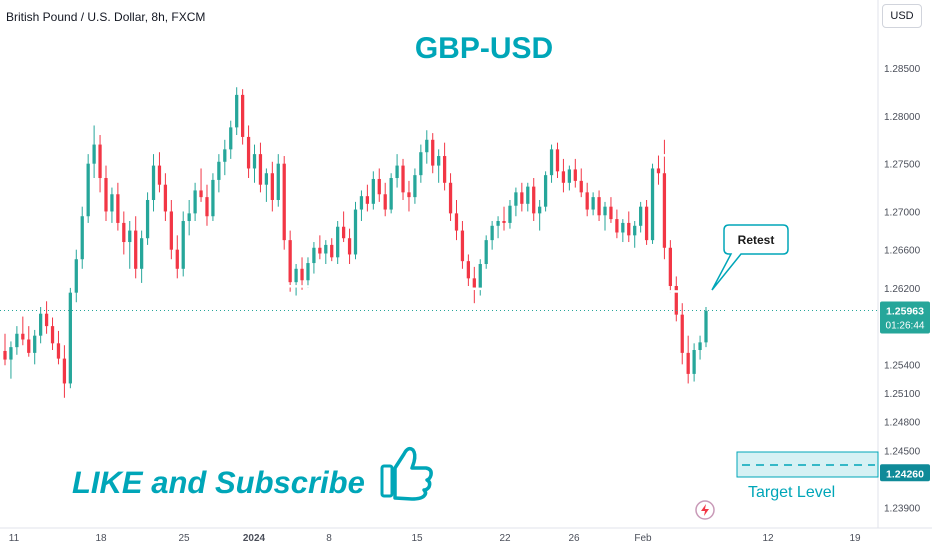 This screenshot has width=932, height=550. I want to click on thumbs-up-icon, so click(406, 473).